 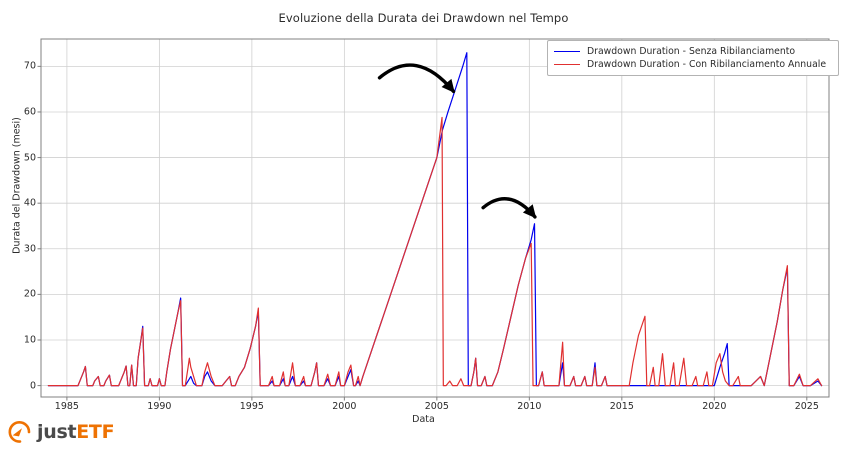 I want to click on y-axis-ticks: 0 10 20 30 40 50 60 70, so click(x=18, y=225).